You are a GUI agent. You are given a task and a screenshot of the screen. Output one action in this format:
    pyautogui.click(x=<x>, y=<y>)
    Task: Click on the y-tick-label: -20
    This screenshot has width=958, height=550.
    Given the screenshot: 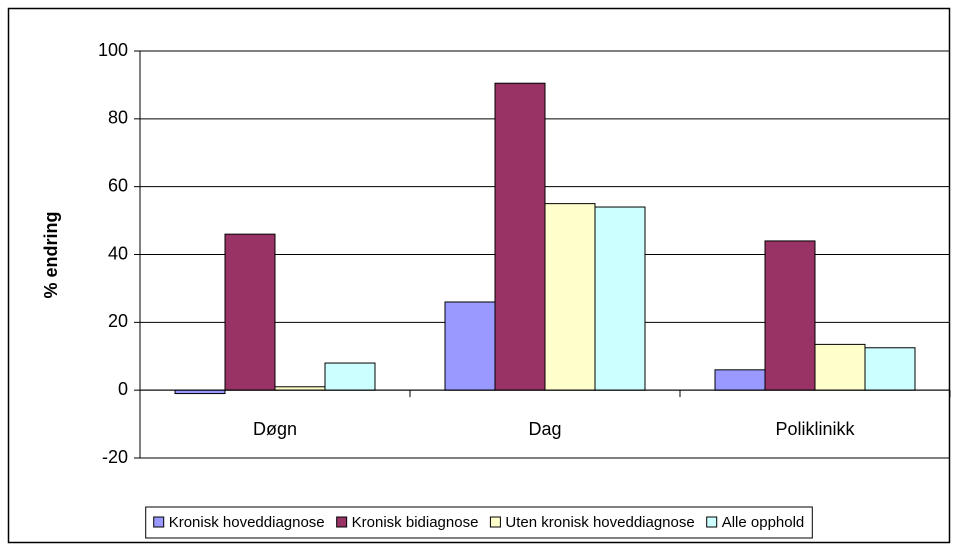 What is the action you would take?
    pyautogui.click(x=115, y=457)
    